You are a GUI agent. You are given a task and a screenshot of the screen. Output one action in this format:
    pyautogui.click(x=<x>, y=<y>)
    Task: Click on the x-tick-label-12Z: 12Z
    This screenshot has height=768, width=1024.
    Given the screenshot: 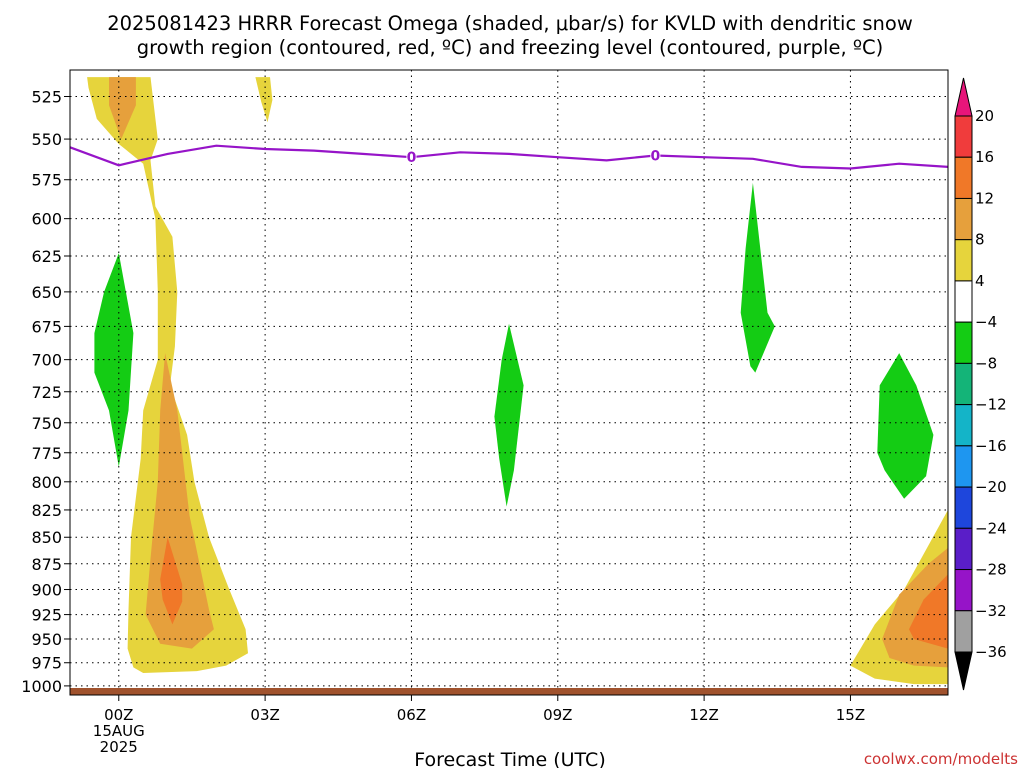 What is the action you would take?
    pyautogui.click(x=703, y=715)
    